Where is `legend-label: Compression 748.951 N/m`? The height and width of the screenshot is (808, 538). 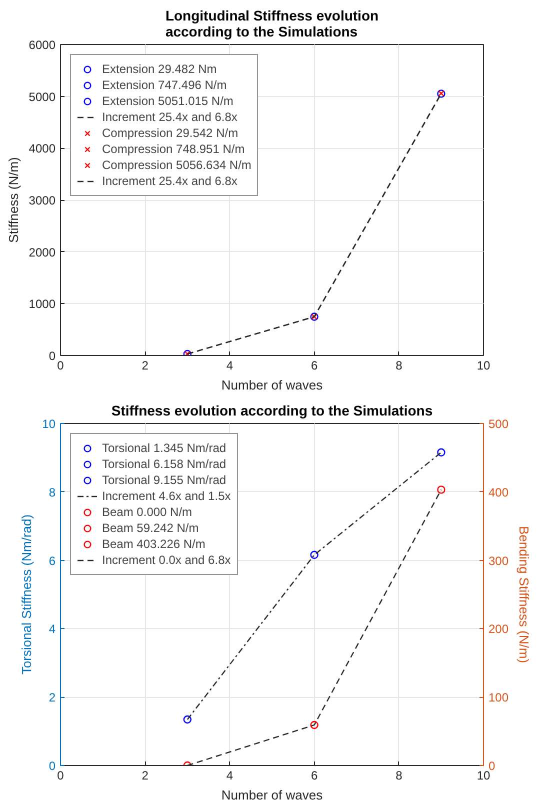 legend-label: Compression 748.951 N/m is located at coordinates (173, 149).